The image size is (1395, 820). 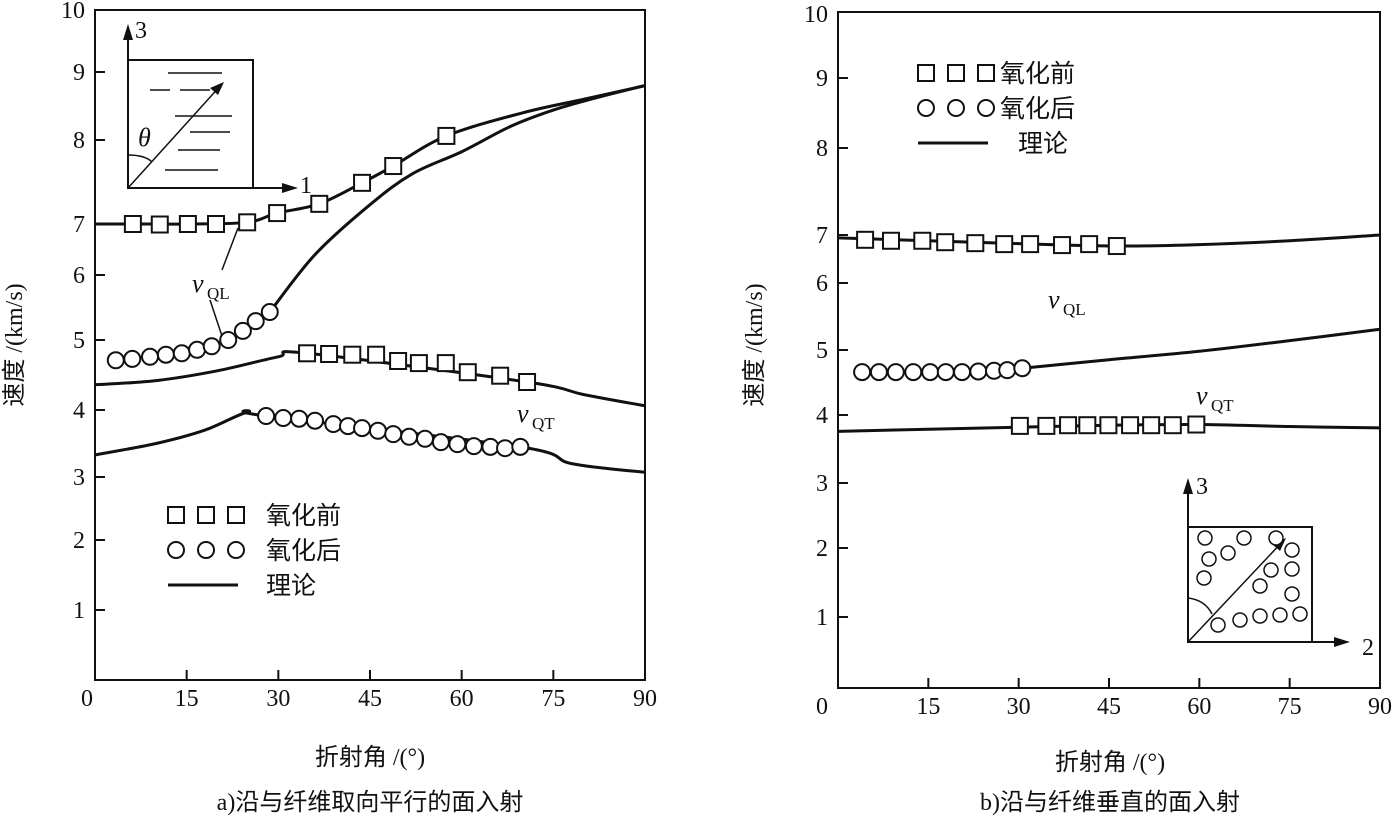 What do you see at coordinates (1380, 707) in the screenshot?
I see `x-tick-label: 90` at bounding box center [1380, 707].